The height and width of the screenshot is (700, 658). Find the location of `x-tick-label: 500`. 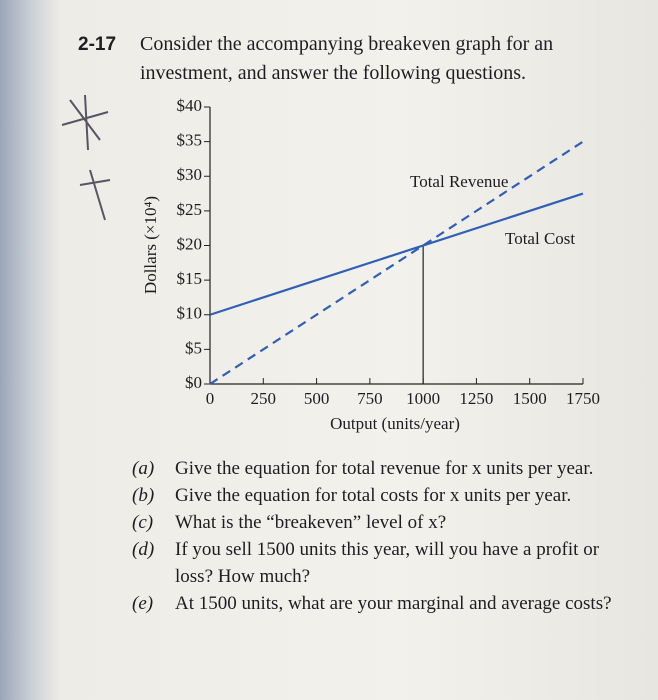

x-tick-label: 500 is located at coordinates (317, 398).